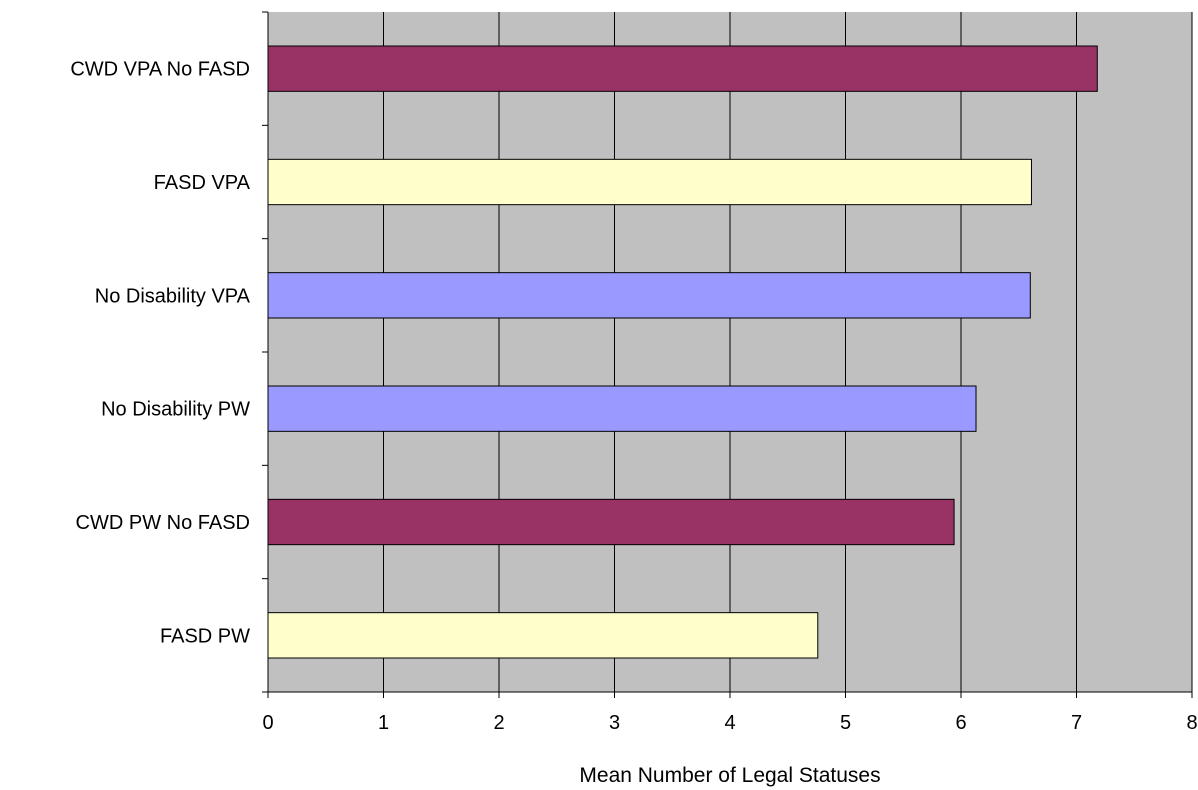 This screenshot has width=1198, height=790. I want to click on category-label-2: No Disability VPA, so click(173, 296).